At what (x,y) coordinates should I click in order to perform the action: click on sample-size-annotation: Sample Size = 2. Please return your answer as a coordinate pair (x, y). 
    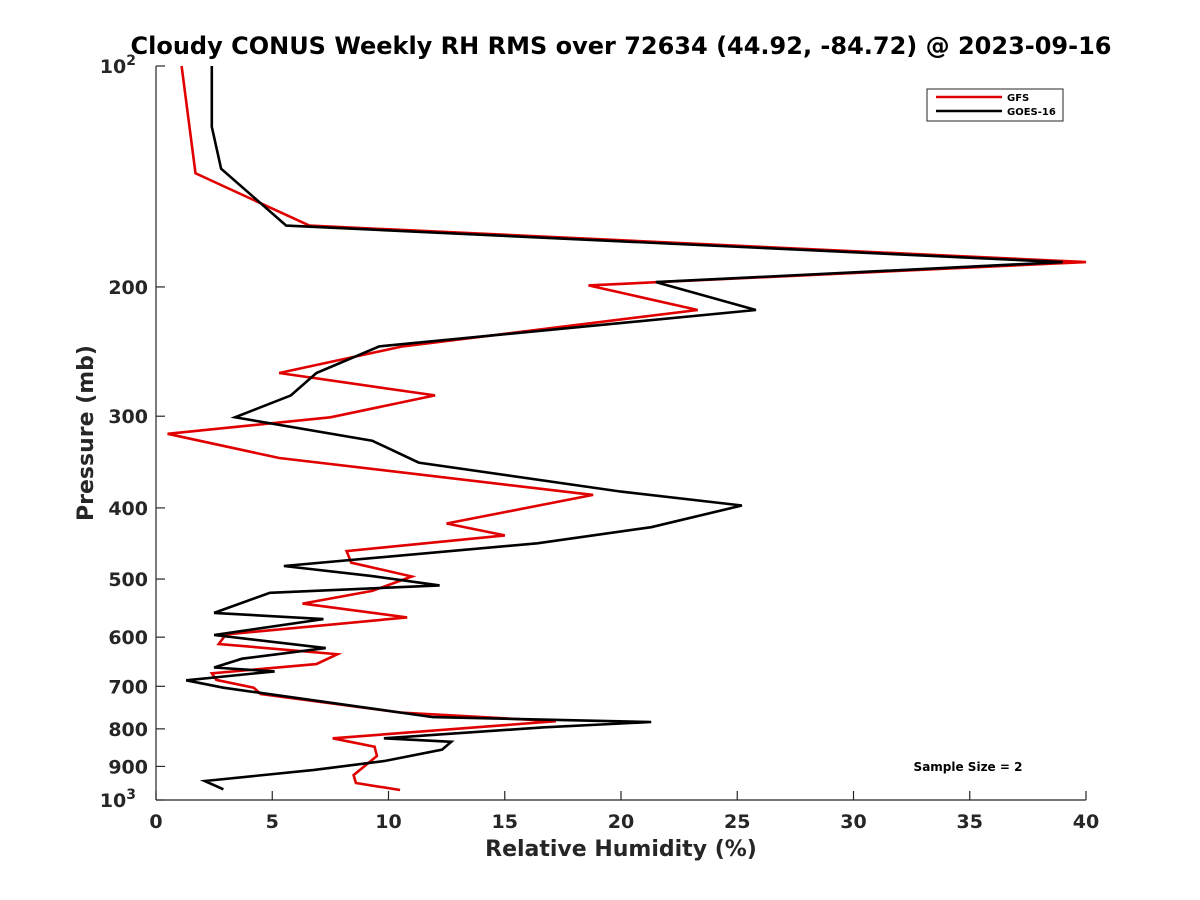
    Looking at the image, I should click on (968, 767).